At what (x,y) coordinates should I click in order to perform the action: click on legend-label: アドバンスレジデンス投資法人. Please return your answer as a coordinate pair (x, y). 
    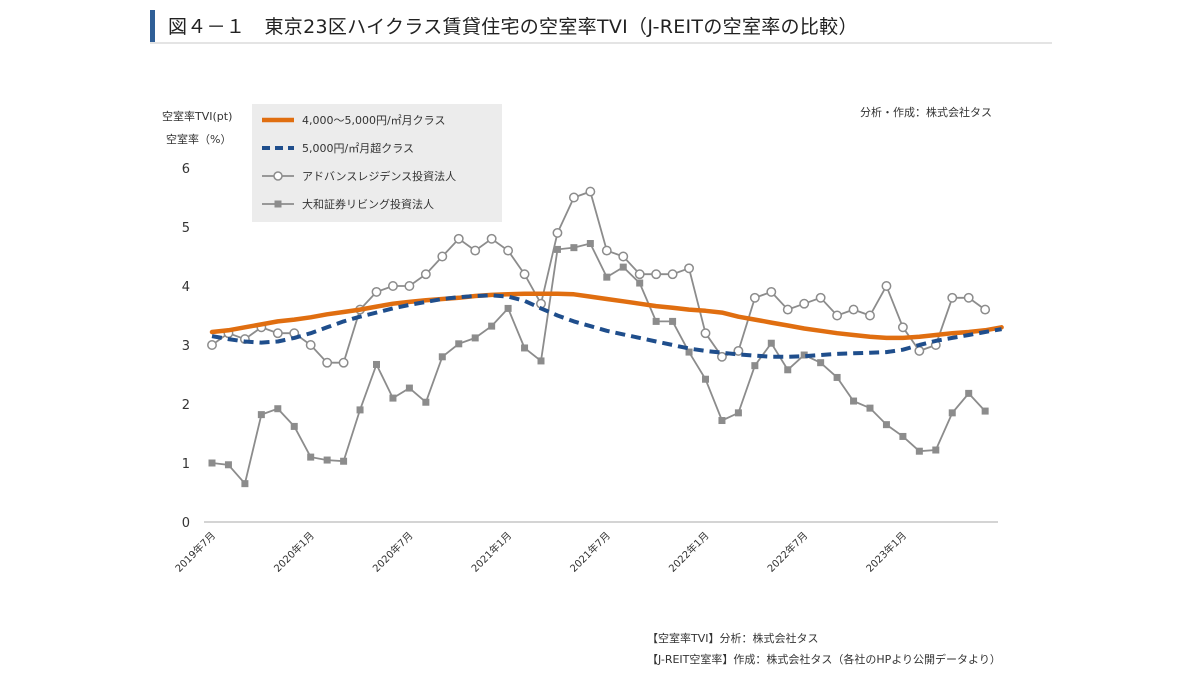
    Looking at the image, I should click on (379, 176).